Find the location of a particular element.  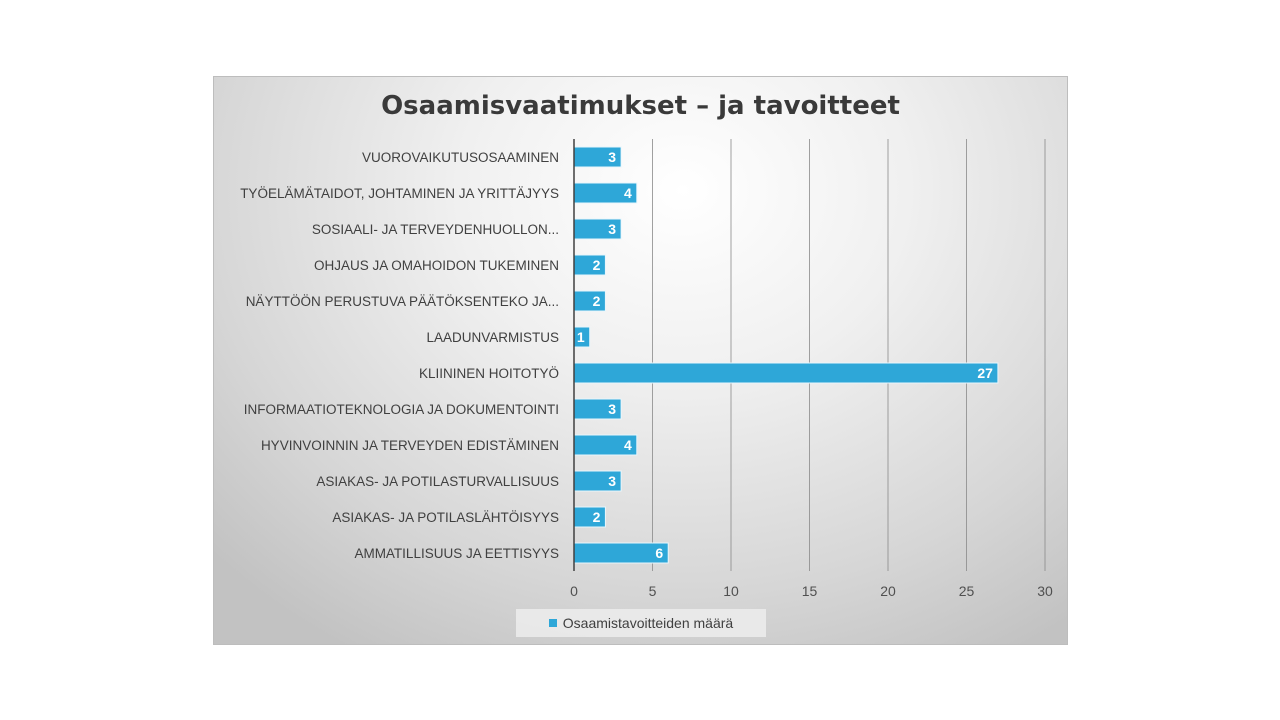

chart-title: Osaamisvaatimukset – ja tavoitteet is located at coordinates (640, 106).